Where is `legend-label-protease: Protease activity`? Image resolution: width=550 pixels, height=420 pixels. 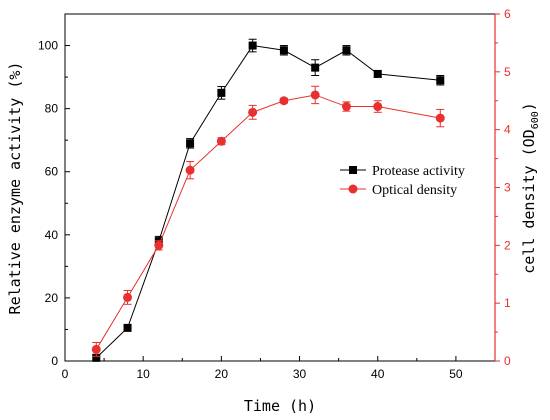 legend-label-protease: Protease activity is located at coordinates (418, 171).